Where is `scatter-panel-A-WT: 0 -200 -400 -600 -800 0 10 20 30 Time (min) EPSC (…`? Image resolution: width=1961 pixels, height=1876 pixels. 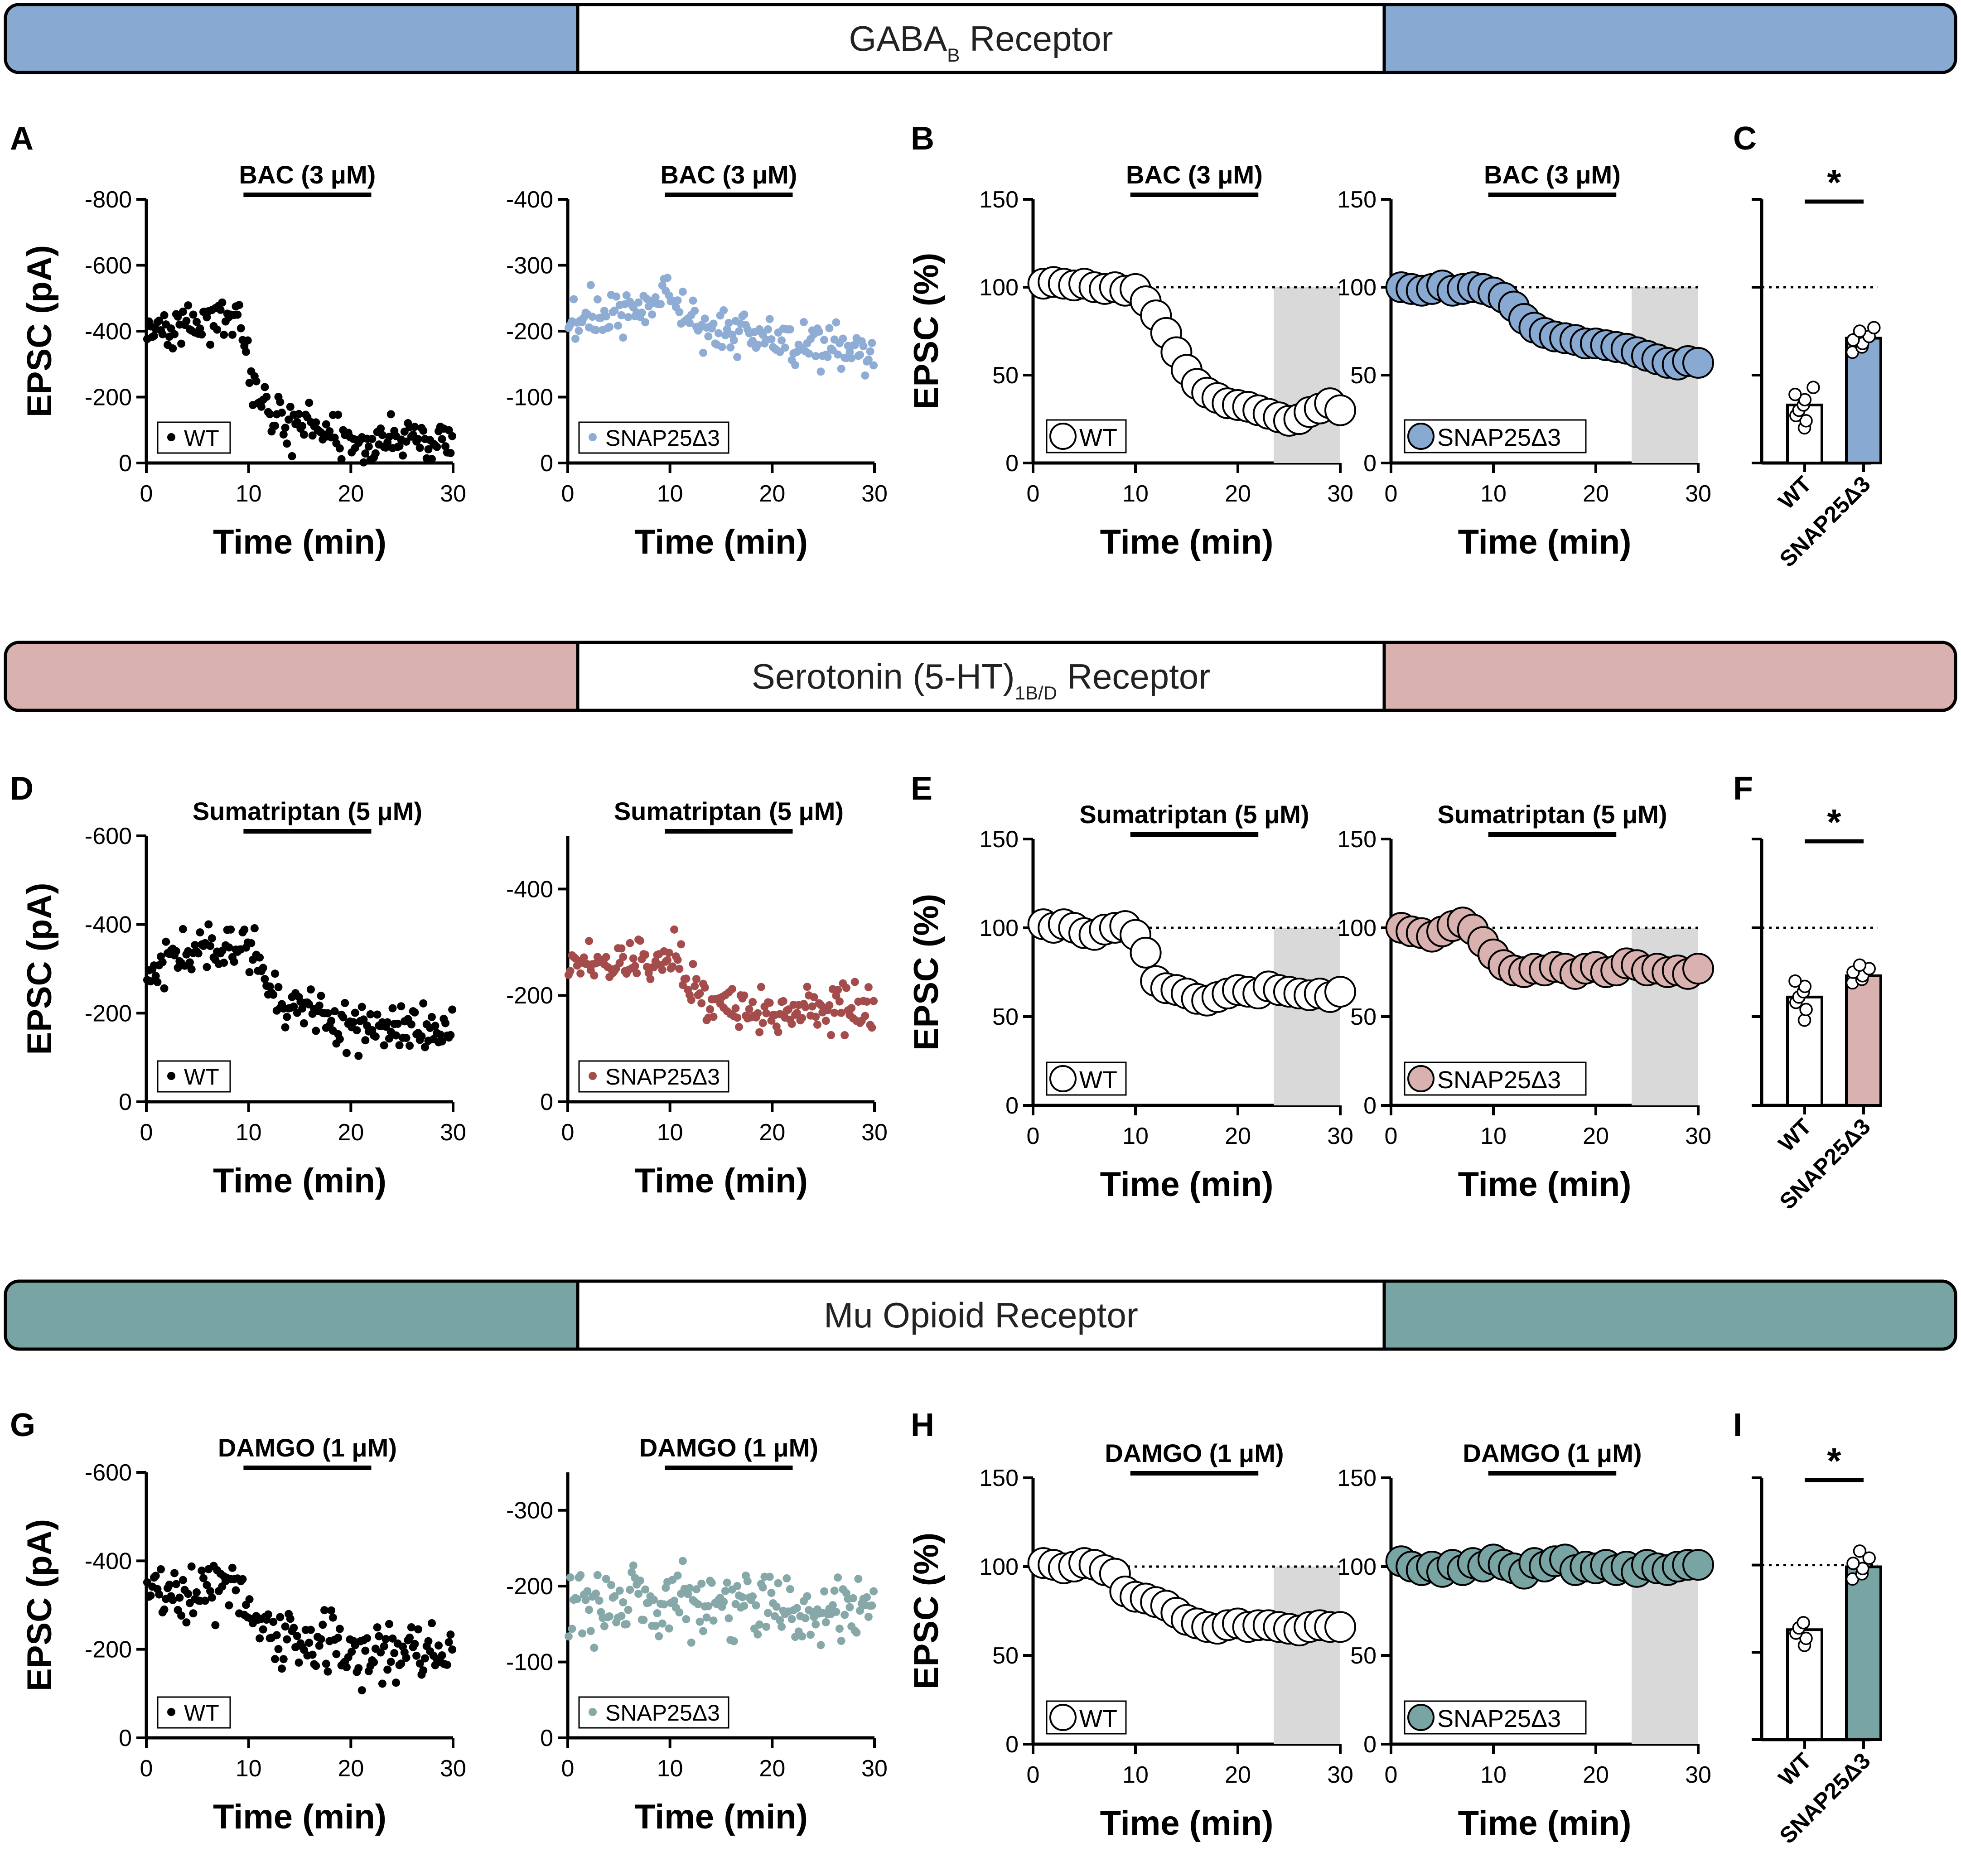
scatter-panel-A-WT: 0 -200 -400 -600 -800 0 10 20 30 Time (min) EPSC (… is located at coordinates (243, 360).